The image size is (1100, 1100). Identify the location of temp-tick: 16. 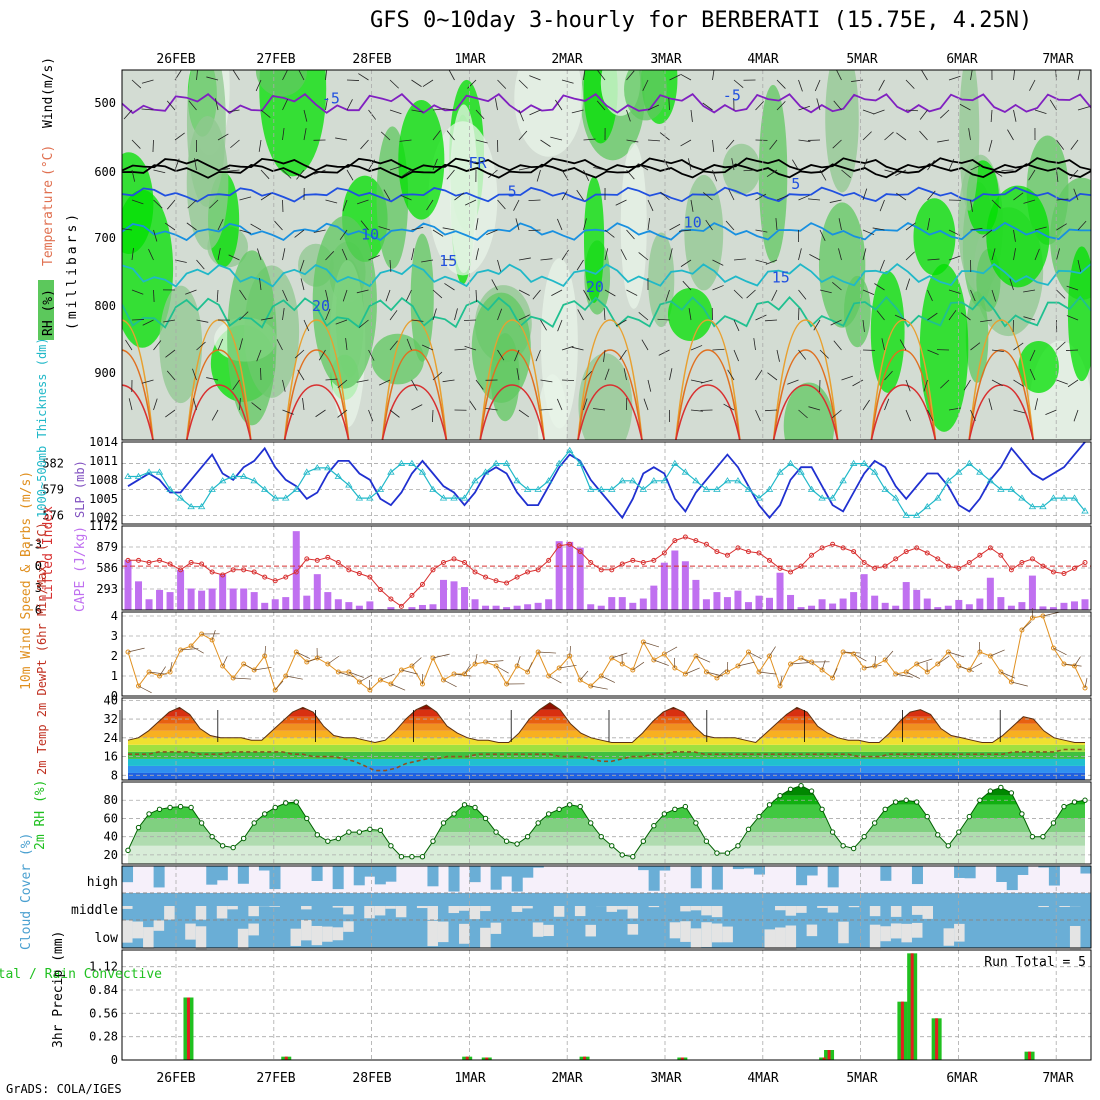
(111, 757).